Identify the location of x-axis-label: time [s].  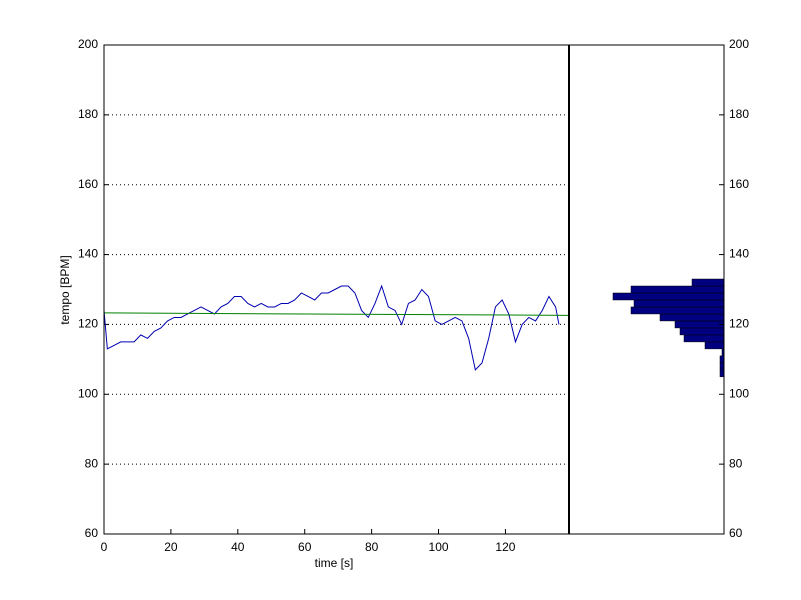
(334, 563).